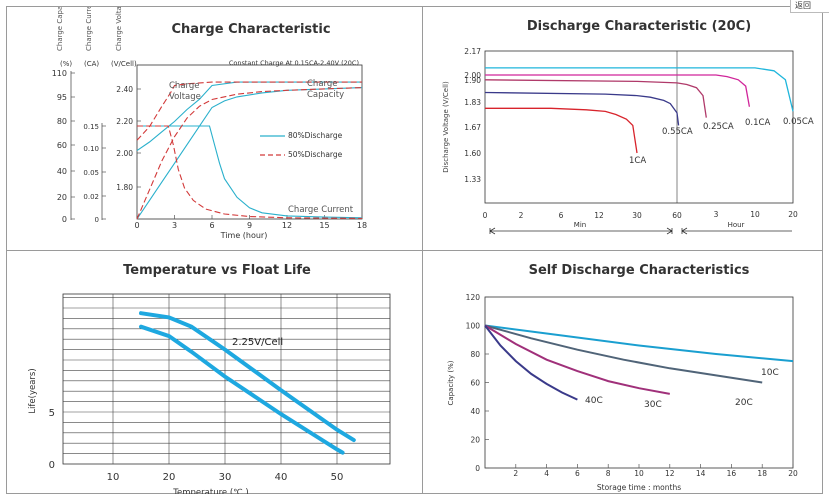  Describe the element at coordinates (281, 477) in the screenshot. I see `x-tick-label: 40` at that location.